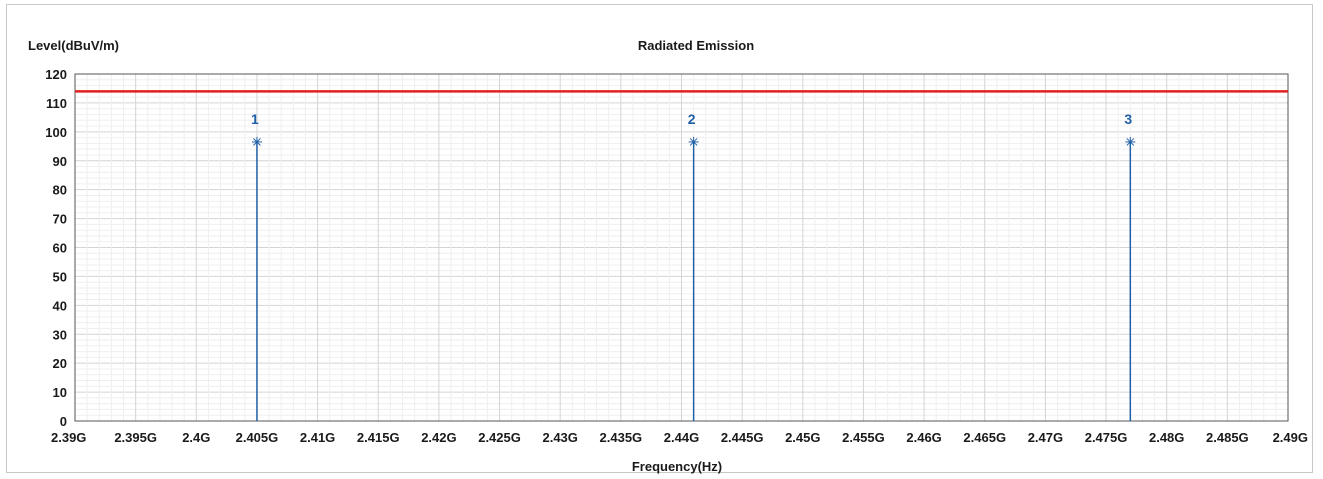  I want to click on x-tick-label: 2.4G, so click(196, 437).